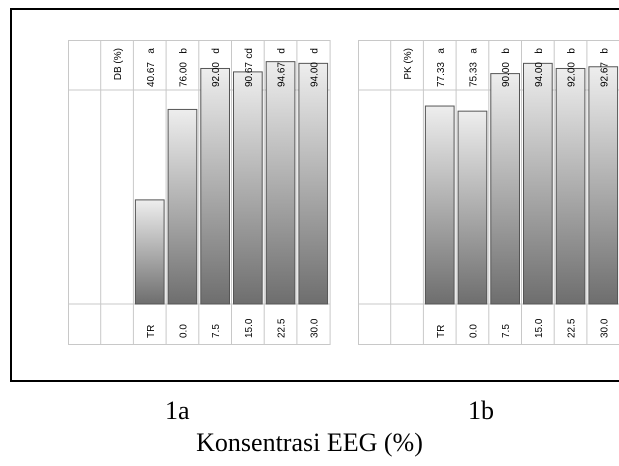 This screenshot has width=619, height=466. I want to click on panel-caption-1b: 1b, so click(481, 410).